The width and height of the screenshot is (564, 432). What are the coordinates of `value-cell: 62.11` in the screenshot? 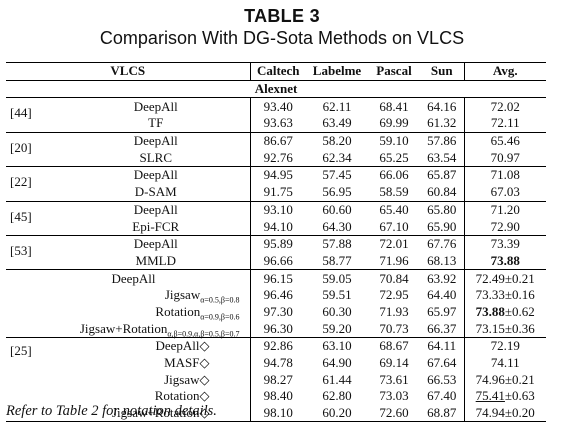 It's located at (337, 106).